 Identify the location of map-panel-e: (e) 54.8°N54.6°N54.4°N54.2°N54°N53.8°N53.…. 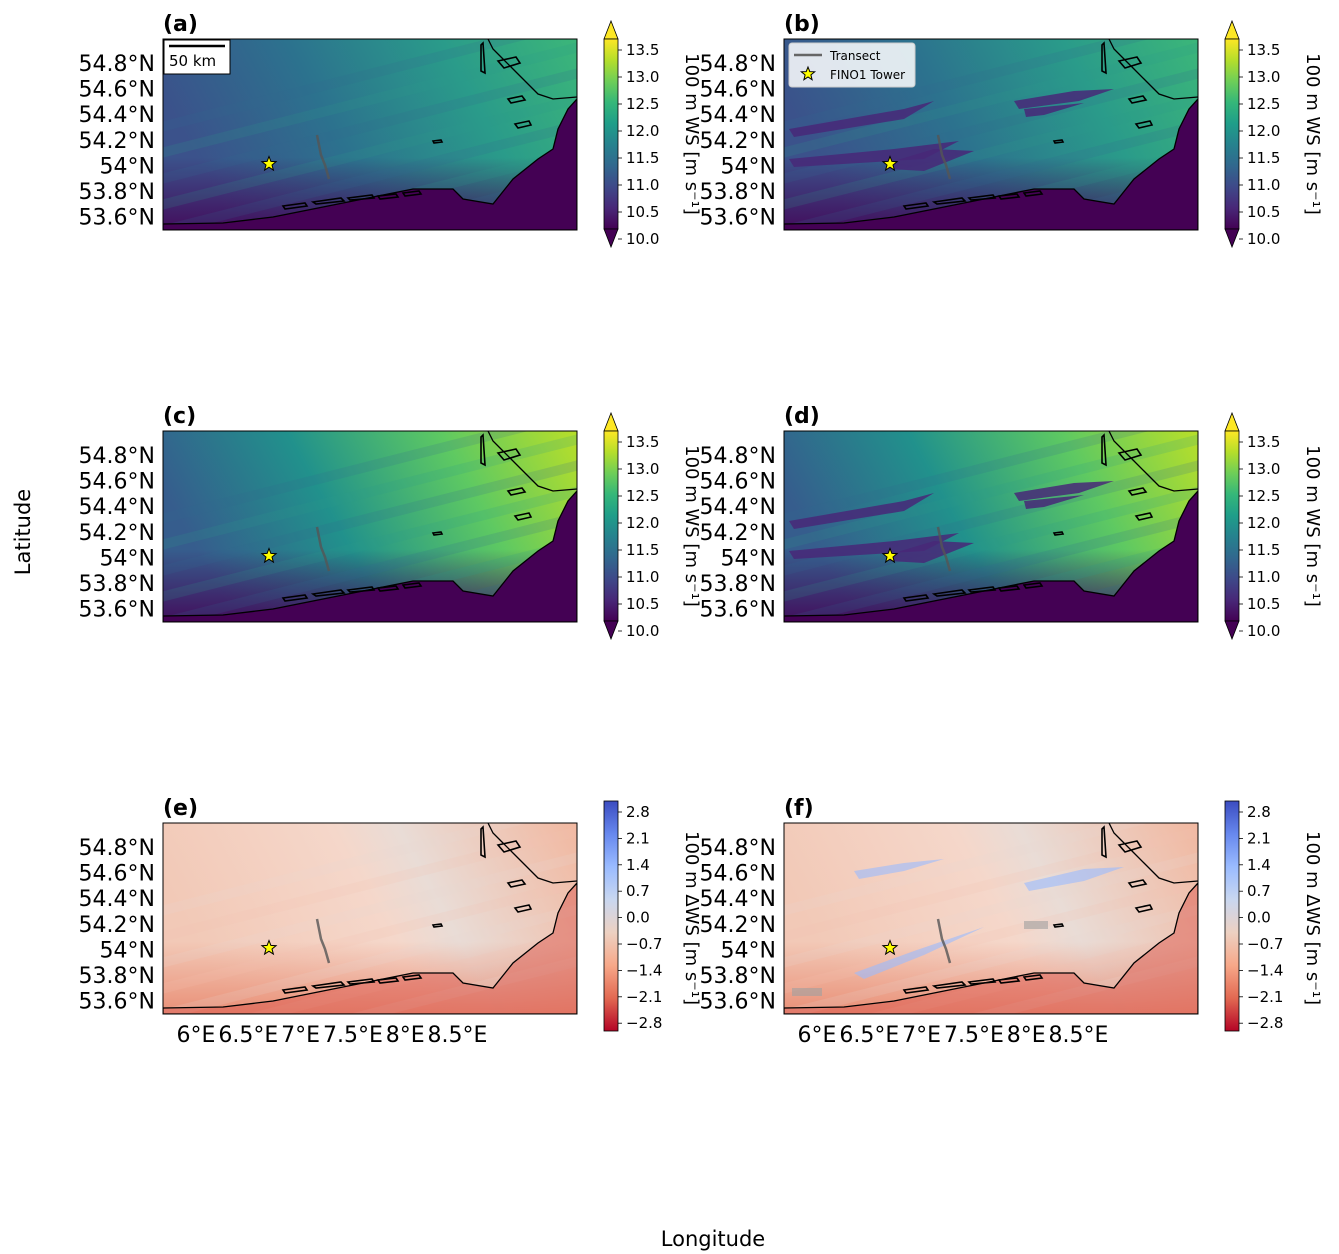
(390, 922).